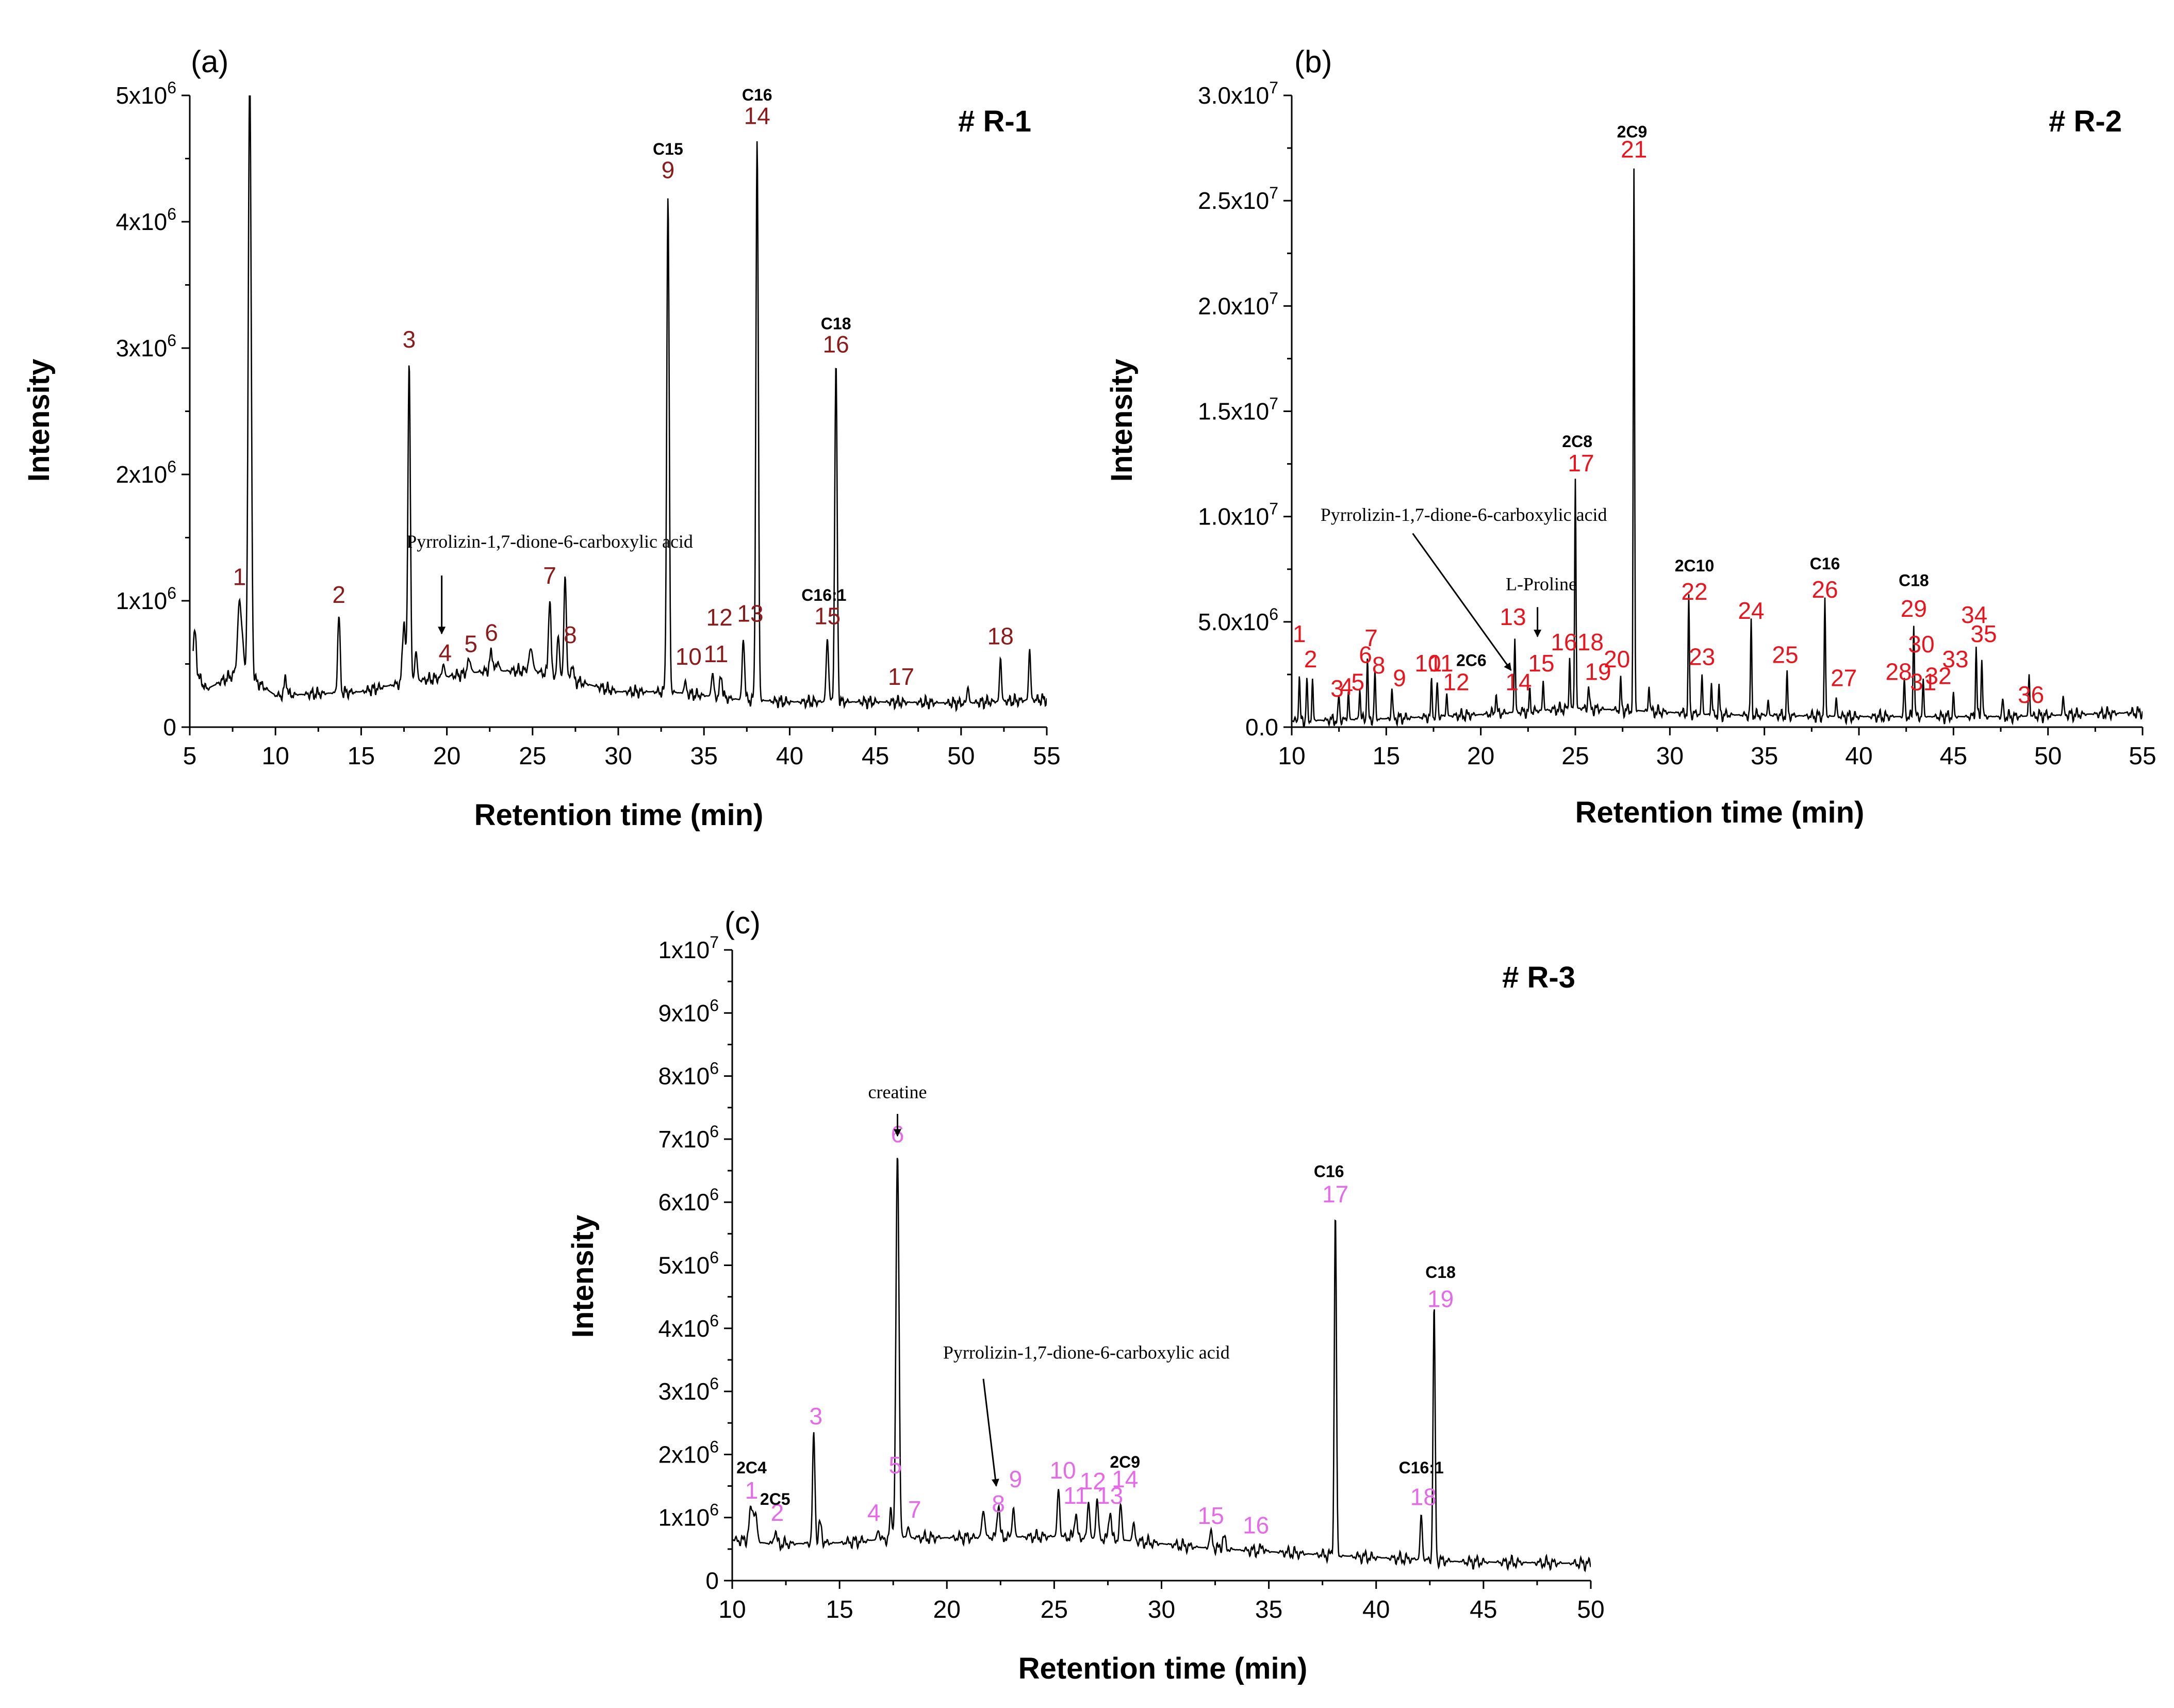 Image resolution: width=2174 pixels, height=1708 pixels. Describe the element at coordinates (1233, 200) in the screenshot. I see `y-tick-mantissa: 2.5x10` at that location.